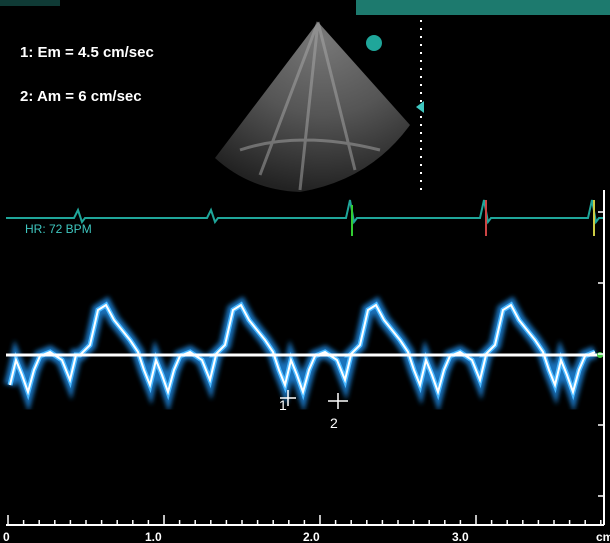 Image resolution: width=610 pixels, height=543 pixels. I want to click on sector-texture, so click(310, 106).